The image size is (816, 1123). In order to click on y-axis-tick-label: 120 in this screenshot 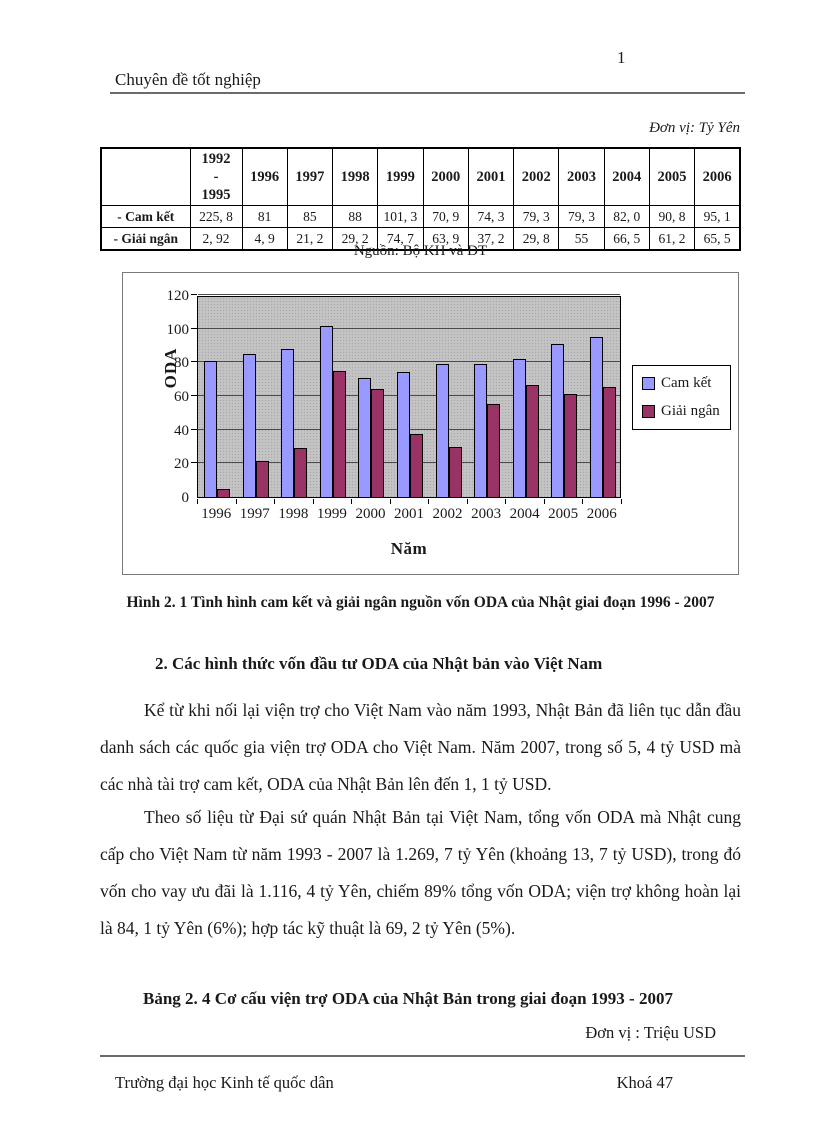, I will do `click(178, 296)`.